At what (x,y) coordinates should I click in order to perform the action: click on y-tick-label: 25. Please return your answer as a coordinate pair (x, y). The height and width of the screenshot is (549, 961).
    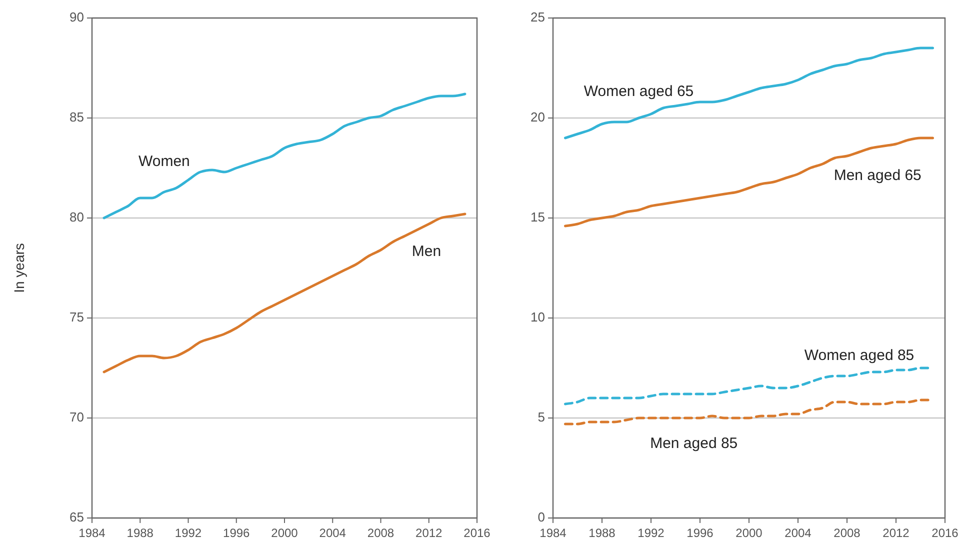
    Looking at the image, I should click on (537, 16).